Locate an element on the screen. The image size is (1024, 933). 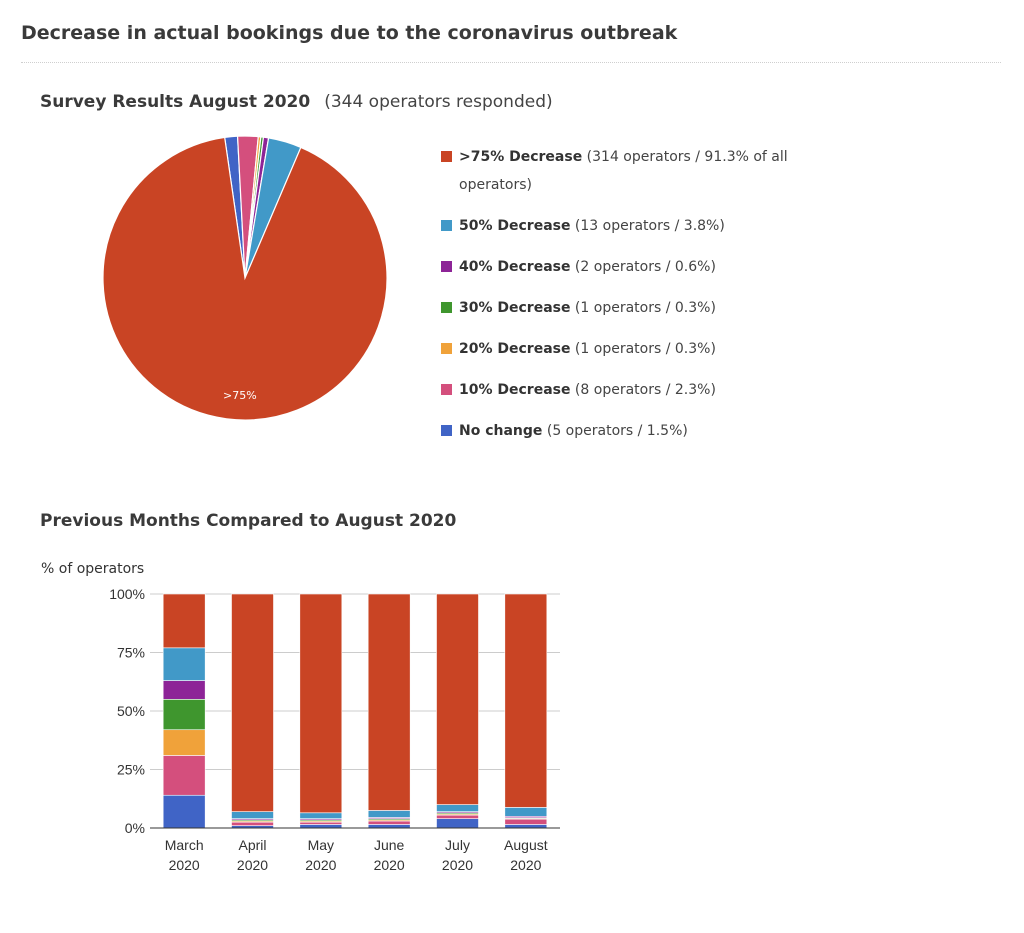
pie-chart: >75% is located at coordinates (245, 278).